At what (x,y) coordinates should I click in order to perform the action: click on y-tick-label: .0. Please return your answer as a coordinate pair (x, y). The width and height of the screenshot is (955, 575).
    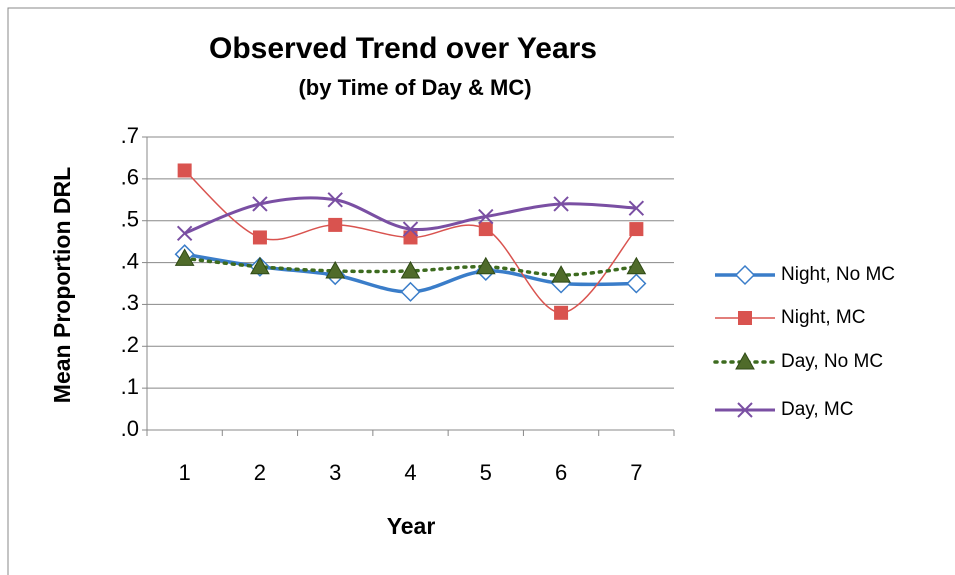
    Looking at the image, I should click on (130, 428).